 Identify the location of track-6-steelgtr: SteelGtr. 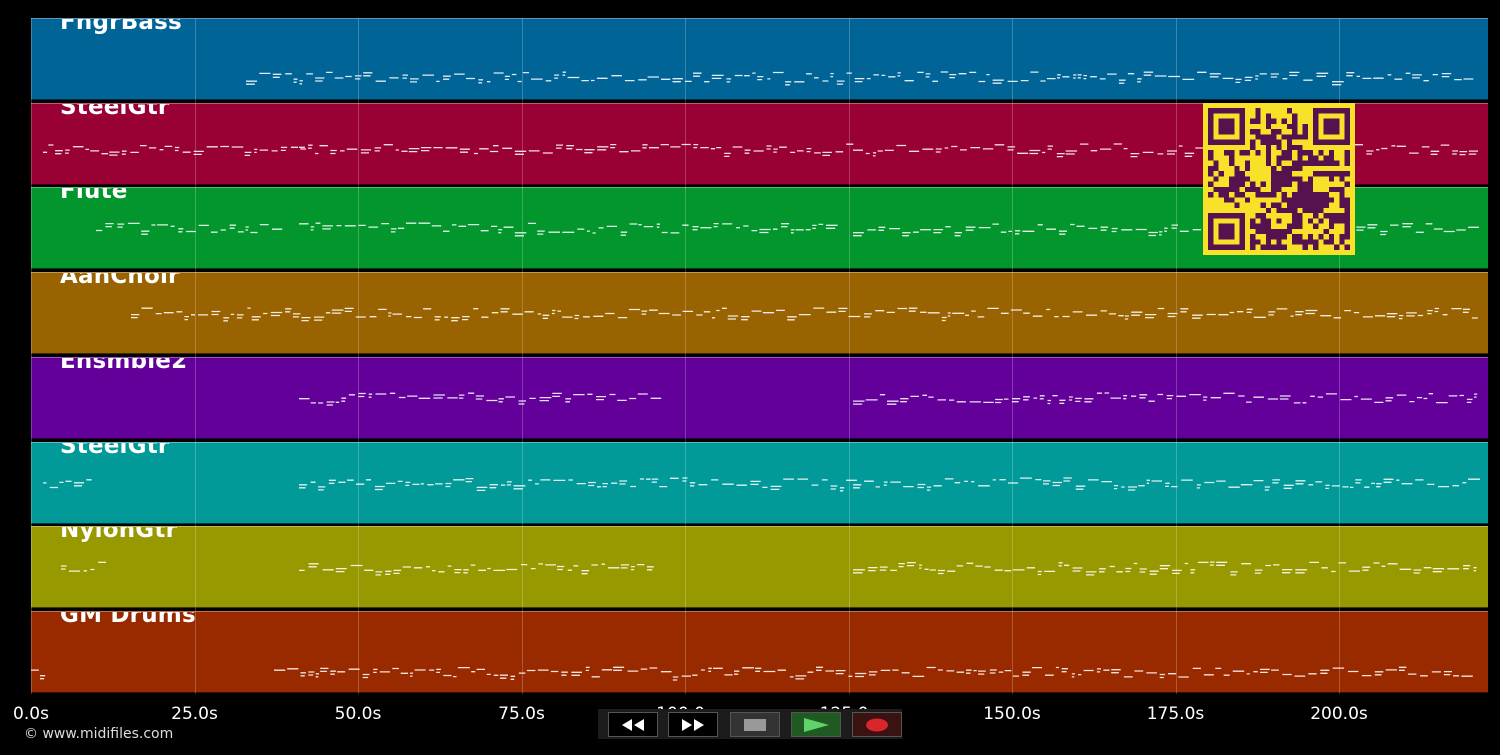
(759, 482).